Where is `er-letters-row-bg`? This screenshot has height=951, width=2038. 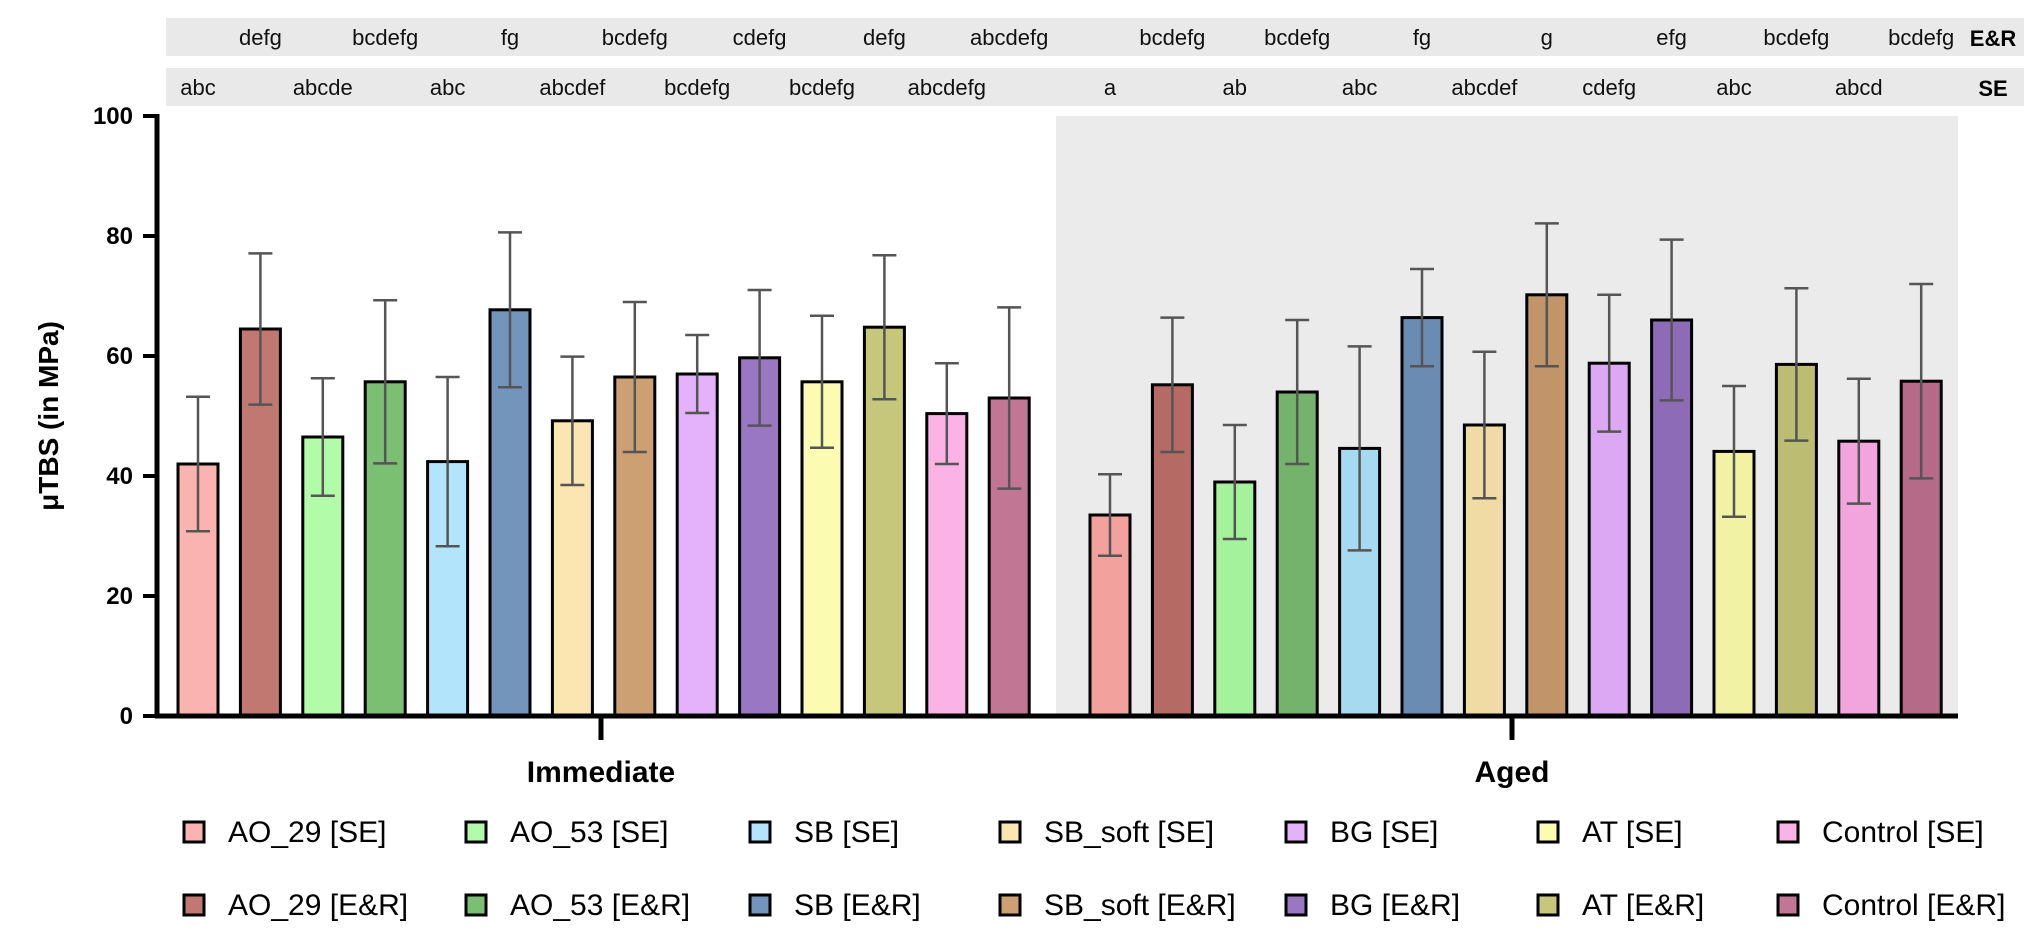
er-letters-row-bg is located at coordinates (1095, 37).